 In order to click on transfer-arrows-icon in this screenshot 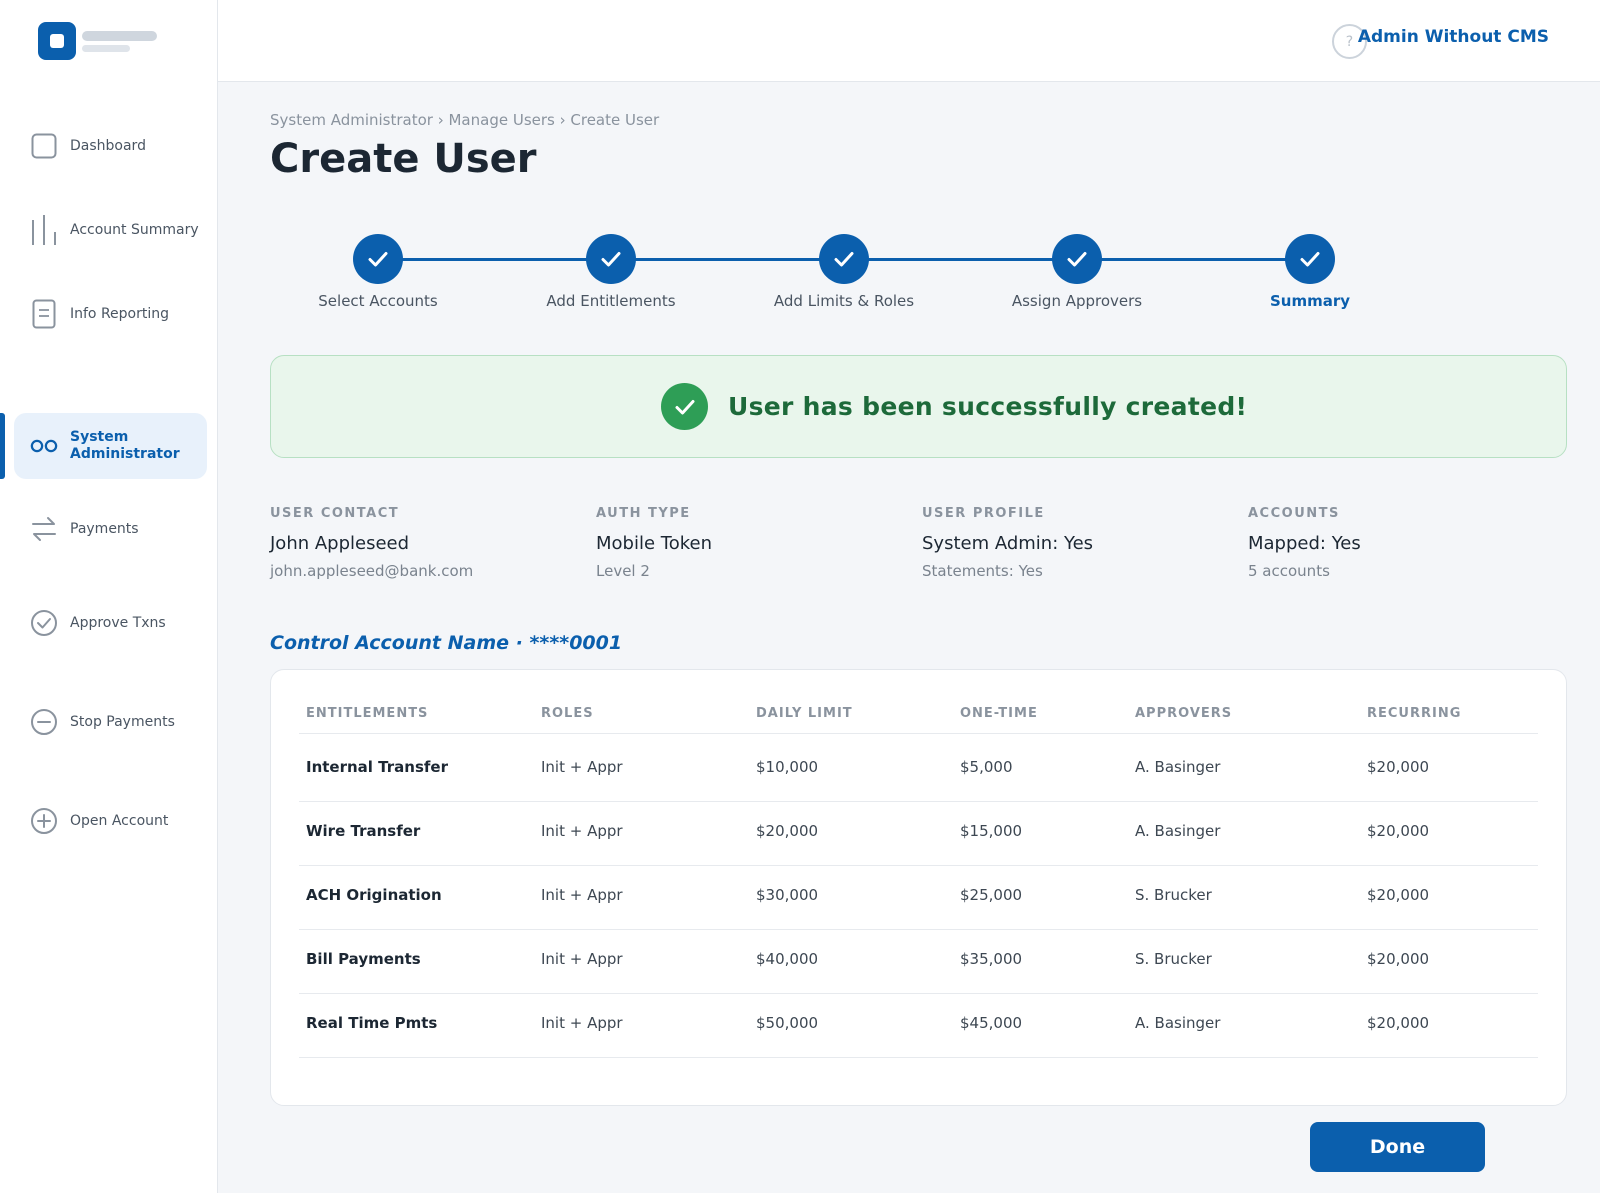, I will do `click(44, 529)`.